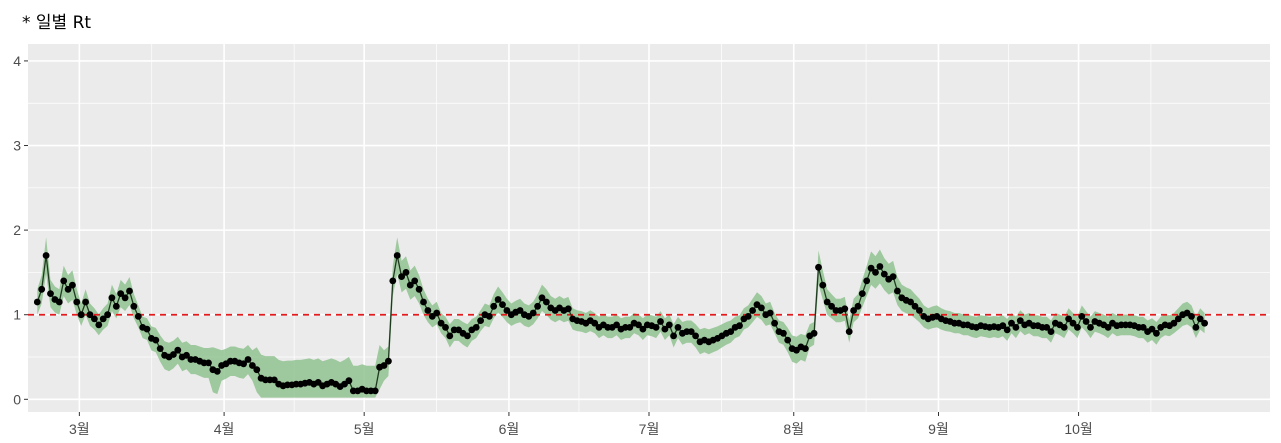 This screenshot has height=443, width=1281. I want to click on y-tick-label: 3, so click(17, 146).